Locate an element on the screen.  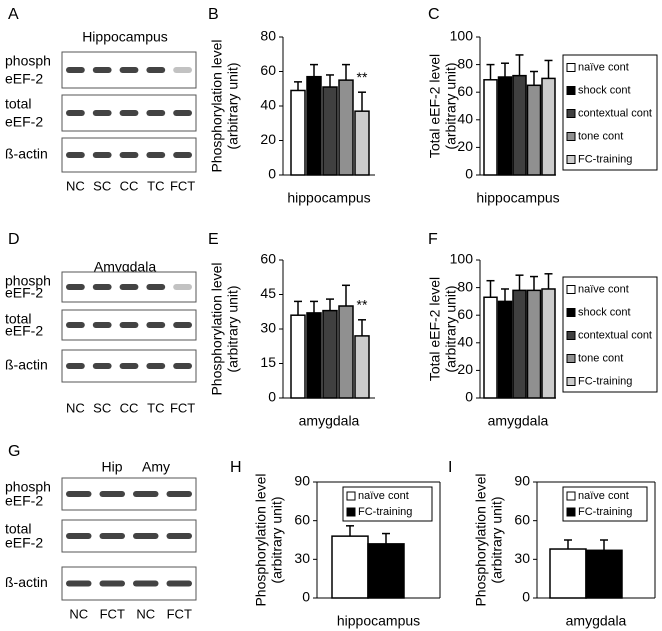
x-axis-label: amygdala is located at coordinates (329, 421).